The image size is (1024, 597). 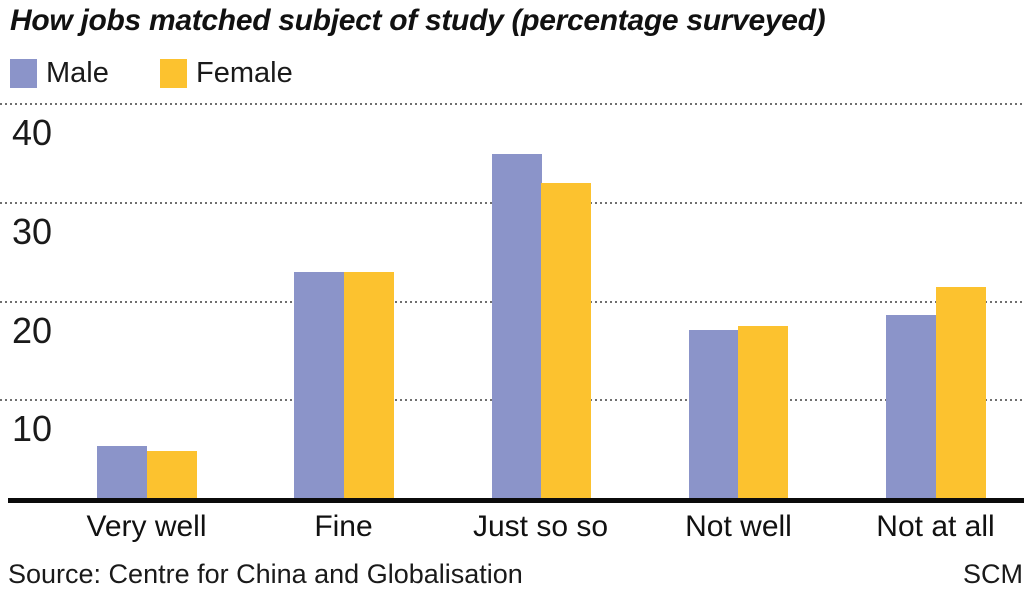 I want to click on y-tick-label-40: 40, so click(x=32, y=132).